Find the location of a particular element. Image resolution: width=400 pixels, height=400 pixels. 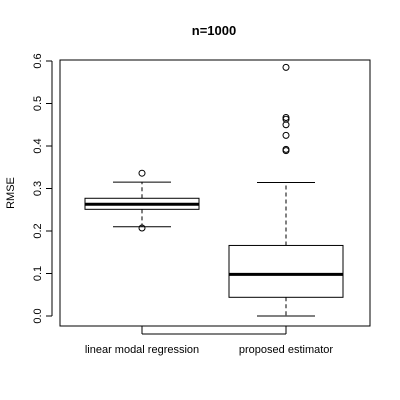

y-tick-label: 0.6 is located at coordinates (38, 60).